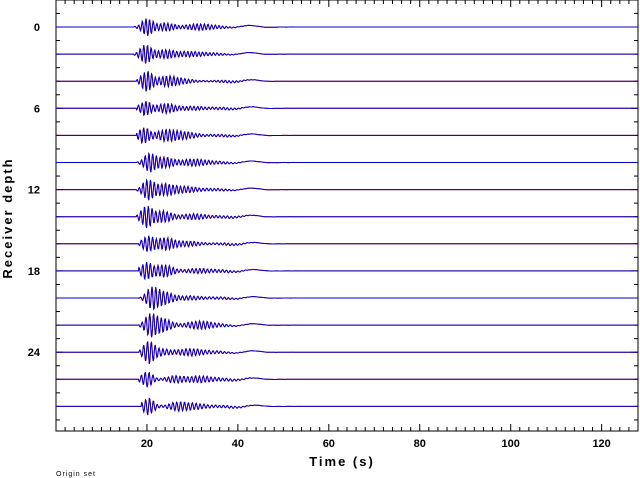  I want to click on y-tick-labels: 0 6 12 18 24, so click(34, 190).